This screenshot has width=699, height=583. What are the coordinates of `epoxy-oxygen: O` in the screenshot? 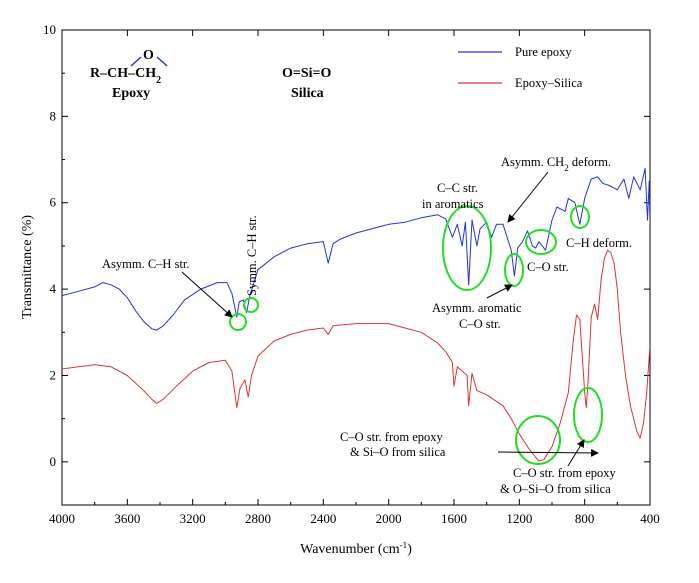 It's located at (148, 55).